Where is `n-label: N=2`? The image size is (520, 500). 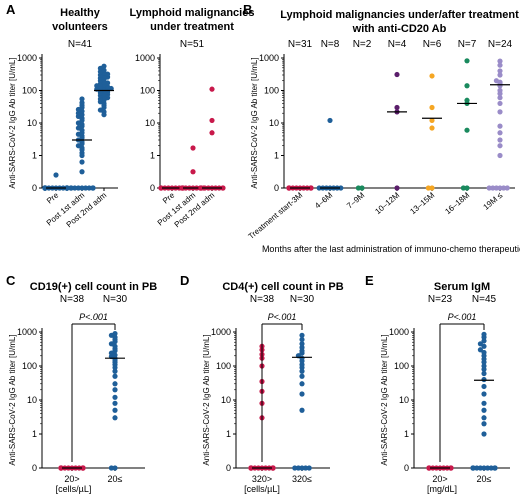
n-label: N=2 is located at coordinates (362, 44).